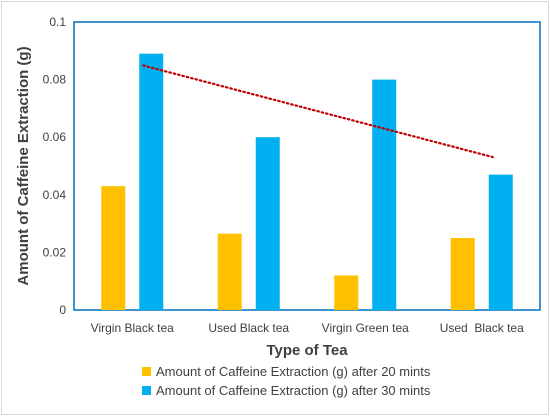  What do you see at coordinates (307, 350) in the screenshot?
I see `x-axis-title: Type of Tea` at bounding box center [307, 350].